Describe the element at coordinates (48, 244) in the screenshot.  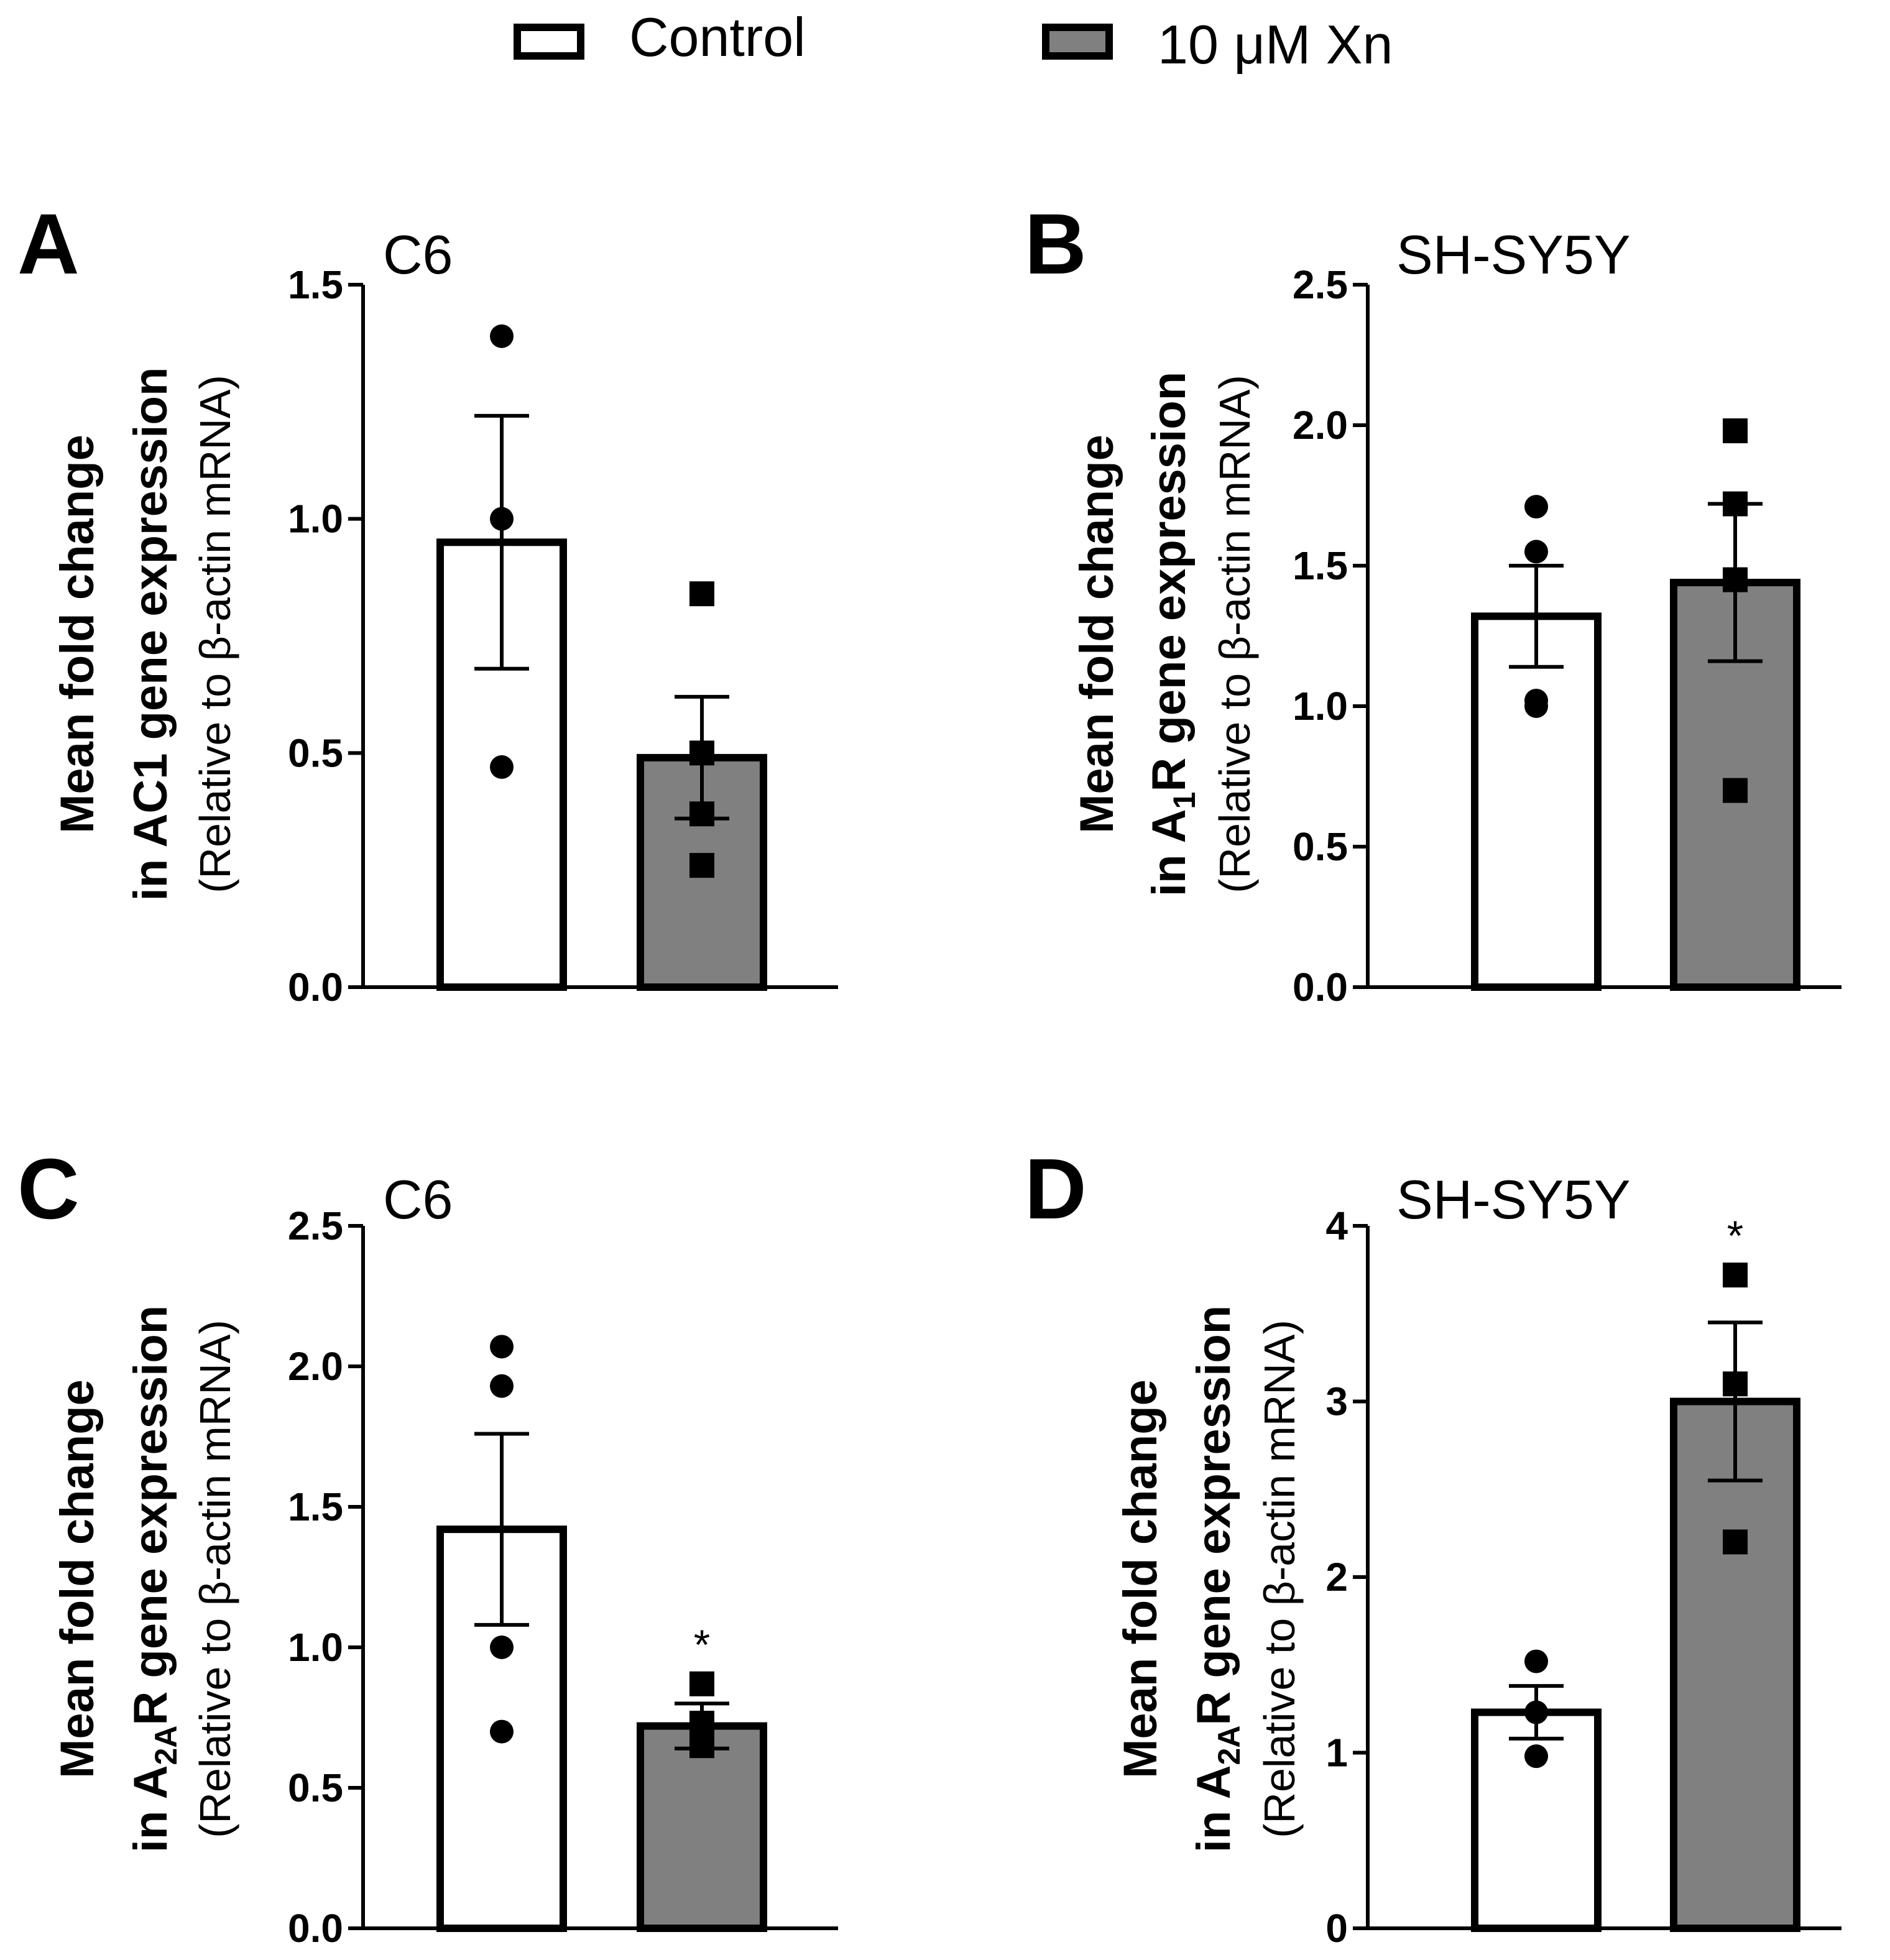
I see `panel-letter: A` at that location.